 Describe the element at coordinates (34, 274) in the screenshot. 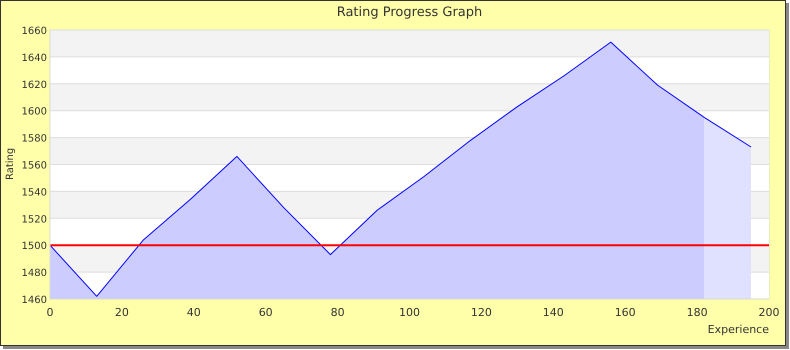

I see `y-tick-label: 1480` at that location.